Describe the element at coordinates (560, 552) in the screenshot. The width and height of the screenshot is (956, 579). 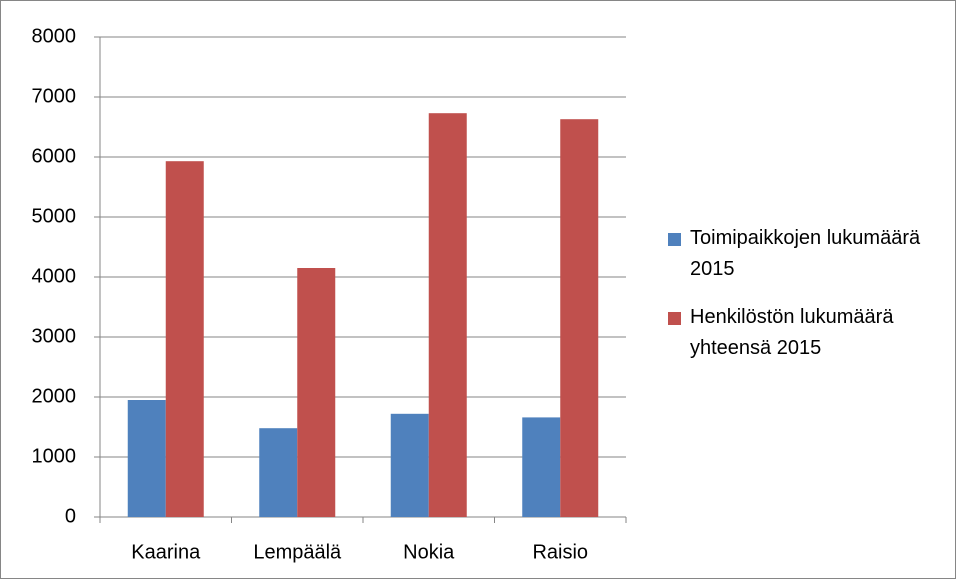
I see `x-tick-label: Raisio` at that location.